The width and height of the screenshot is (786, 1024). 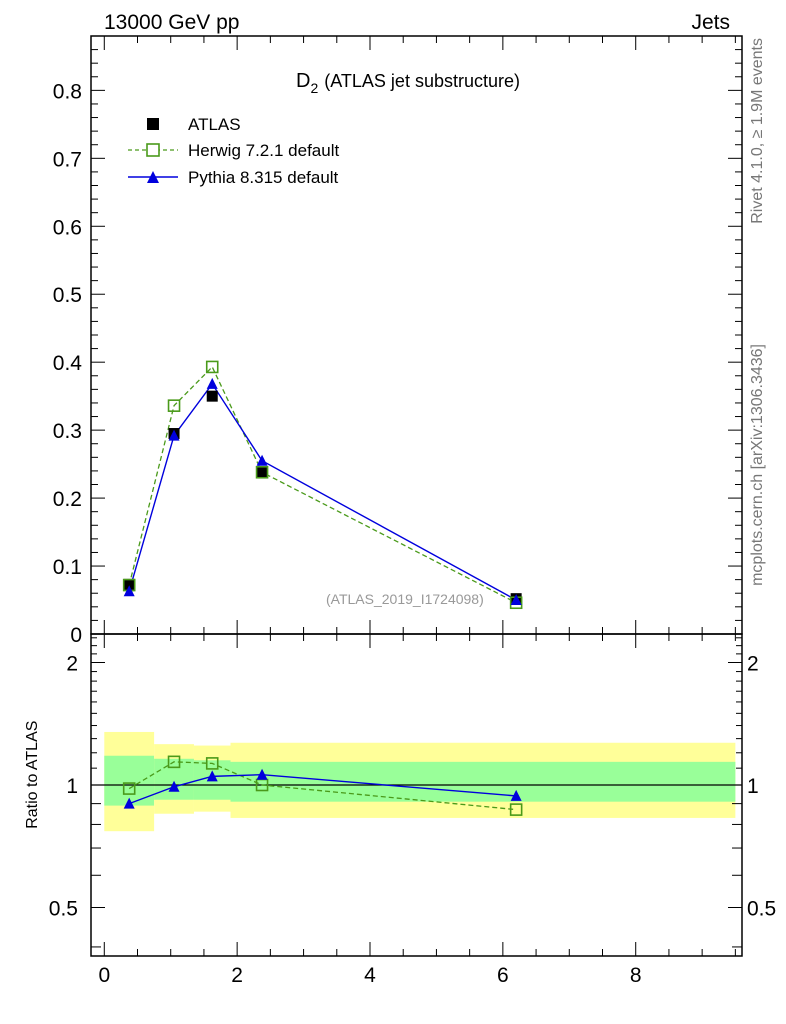 What do you see at coordinates (68, 363) in the screenshot?
I see `y-tick-label: 0.4` at bounding box center [68, 363].